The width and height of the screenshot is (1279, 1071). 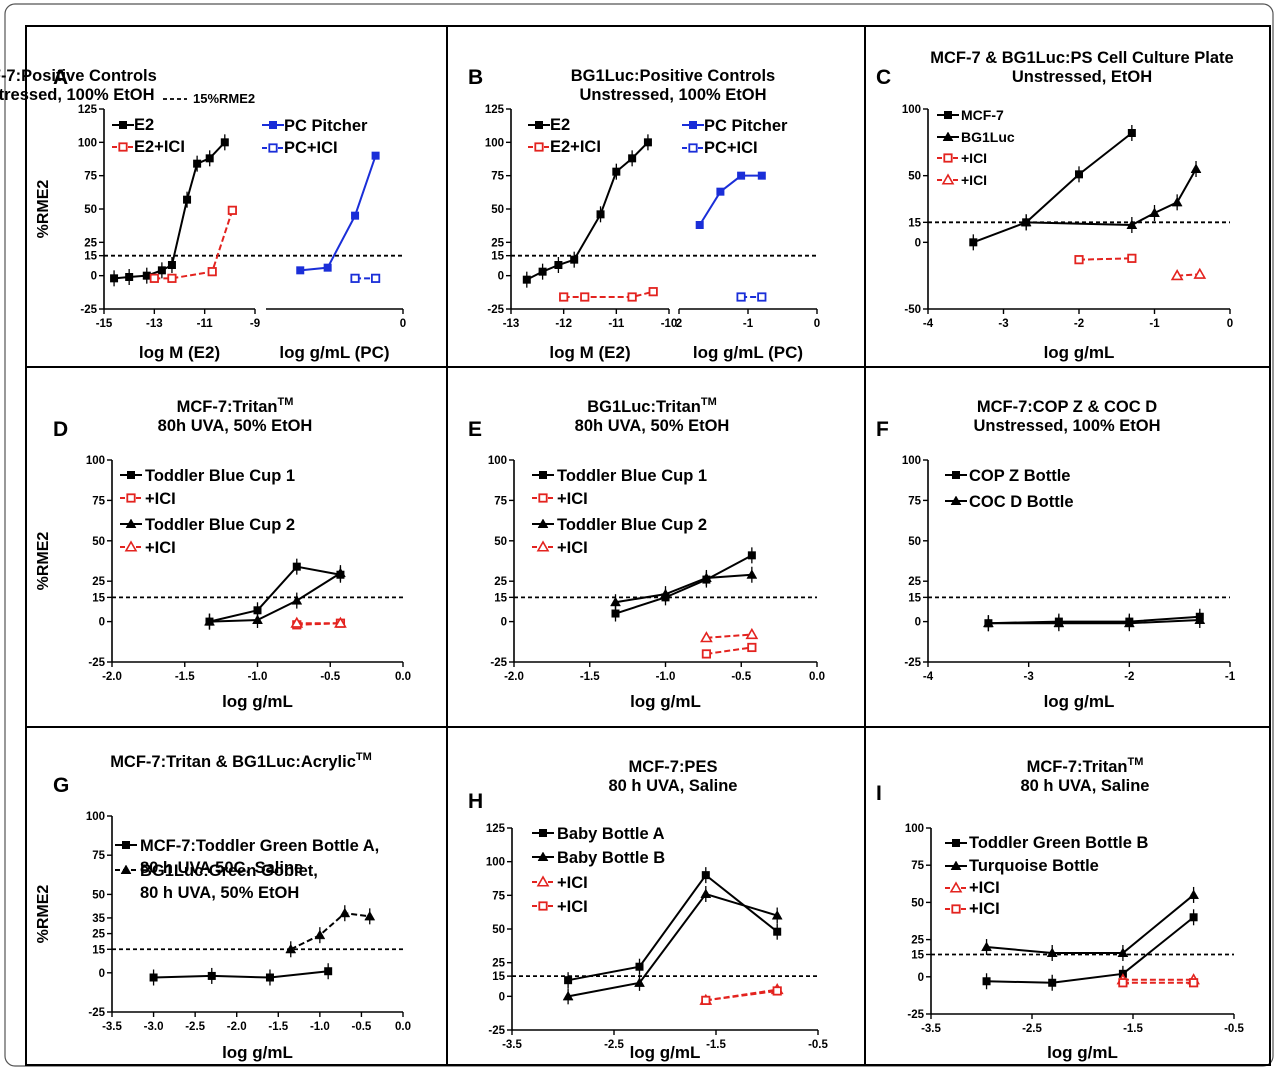 What do you see at coordinates (241, 761) in the screenshot?
I see `panel-title-line: MCF-7:Tritan & BG1Luc:AcrylicTM` at bounding box center [241, 761].